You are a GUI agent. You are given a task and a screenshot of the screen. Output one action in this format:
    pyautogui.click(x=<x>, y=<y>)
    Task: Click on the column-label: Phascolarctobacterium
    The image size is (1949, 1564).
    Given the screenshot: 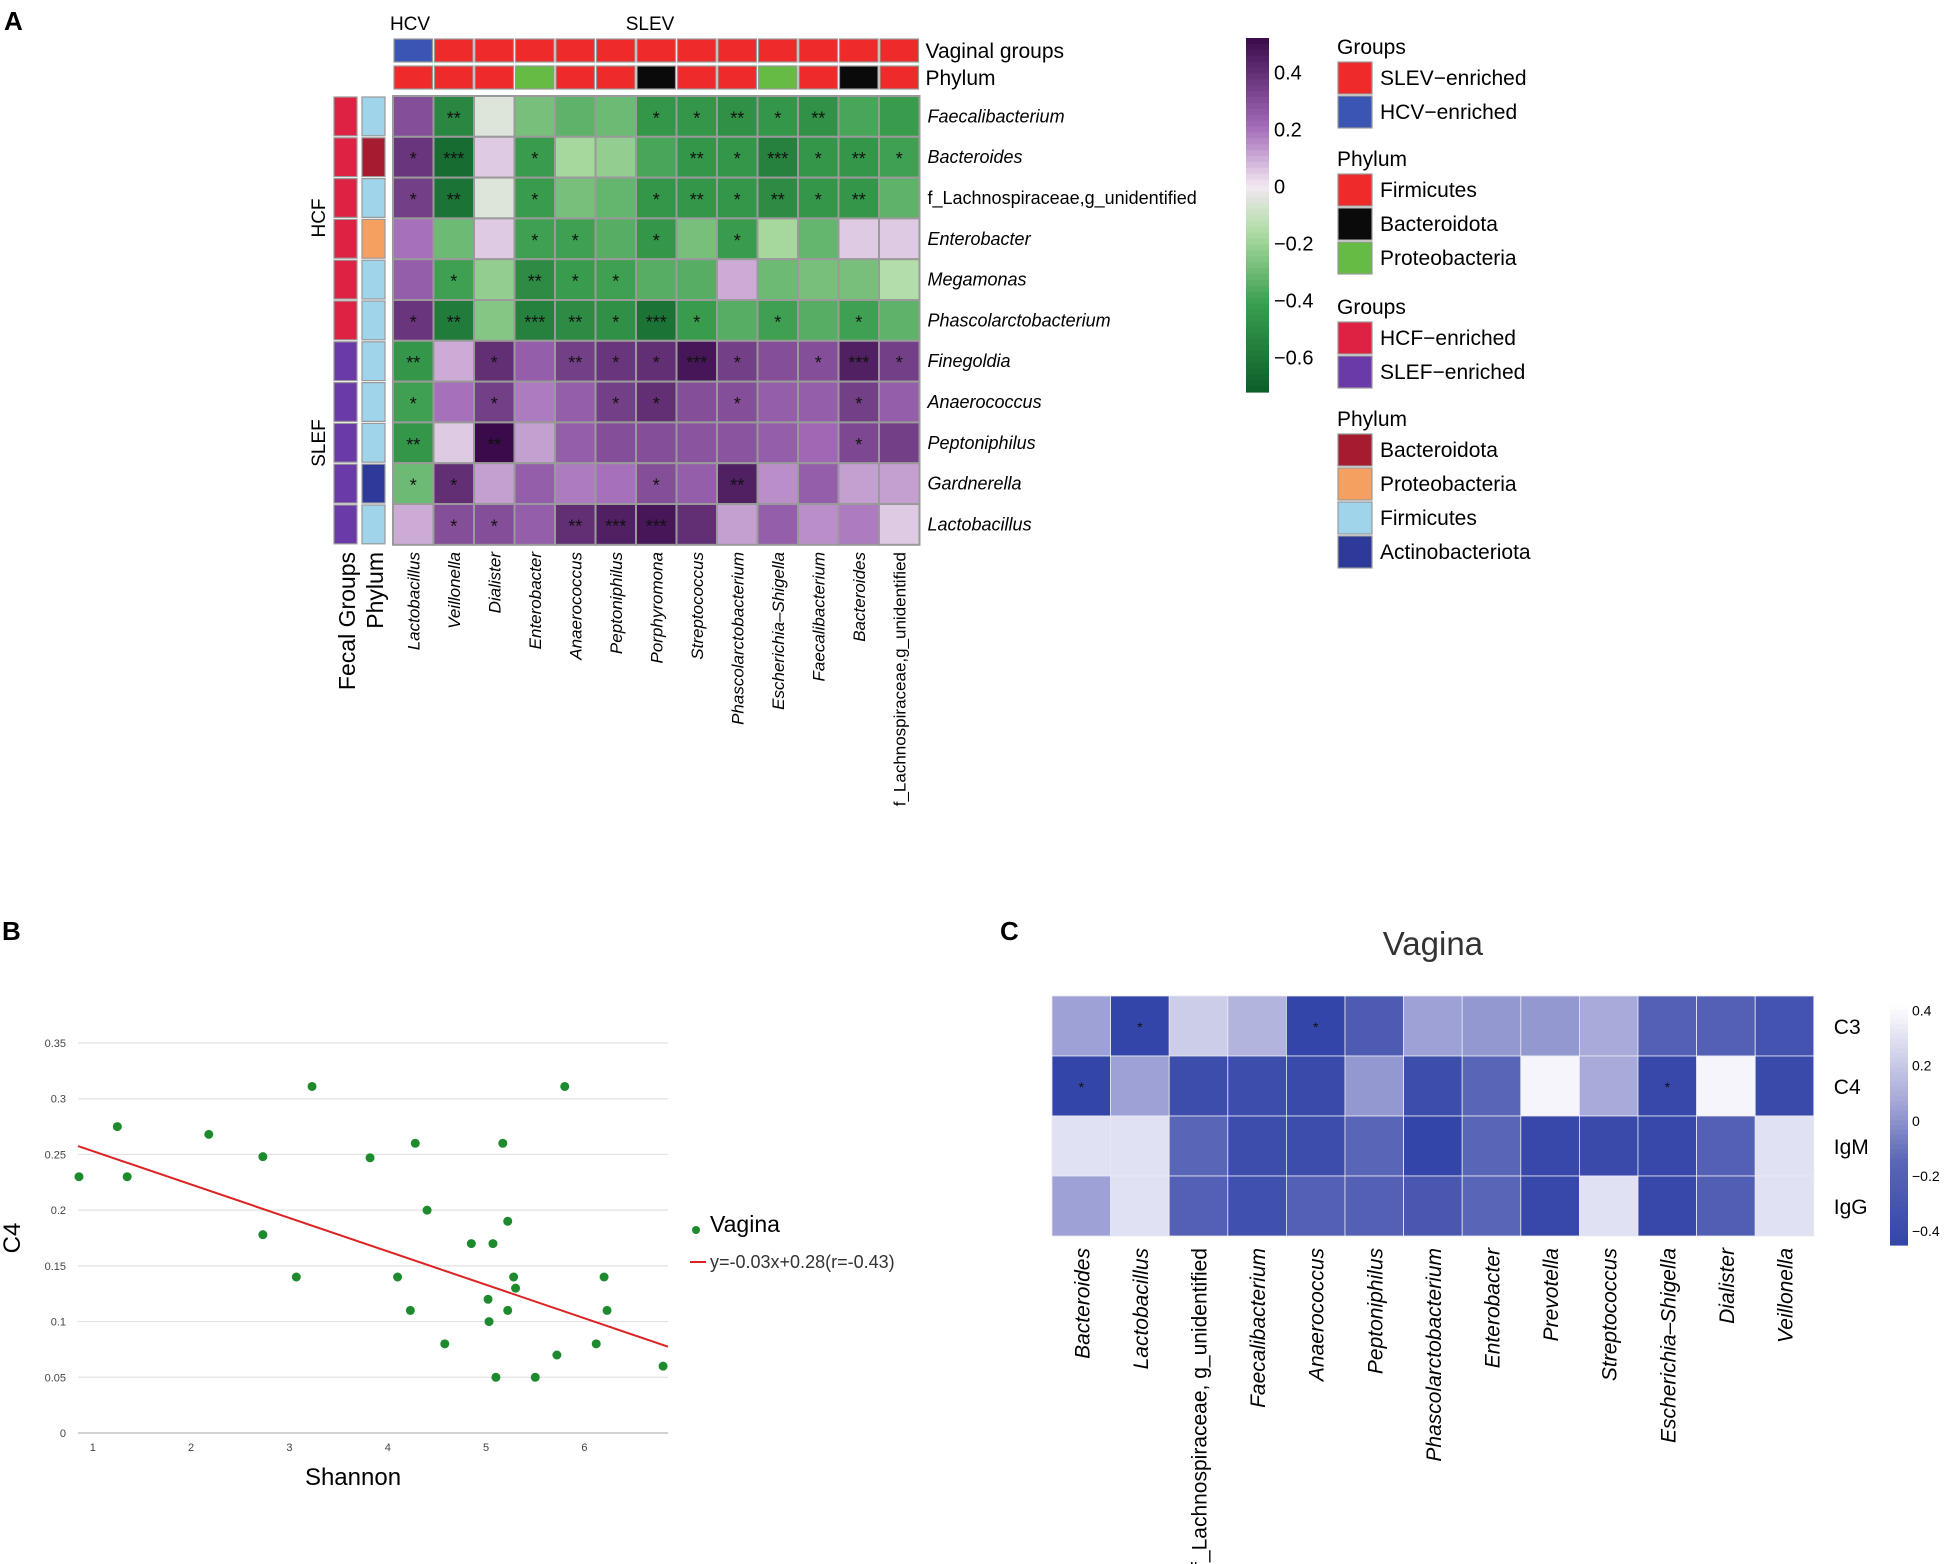 What is the action you would take?
    pyautogui.click(x=1434, y=1355)
    